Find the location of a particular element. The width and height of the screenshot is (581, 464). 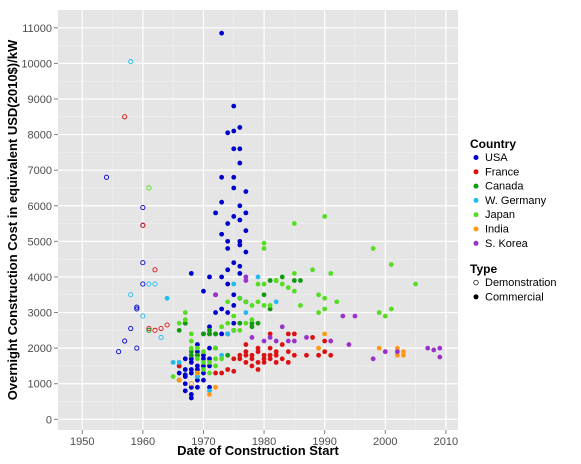

legend-title: Country is located at coordinates (493, 144).